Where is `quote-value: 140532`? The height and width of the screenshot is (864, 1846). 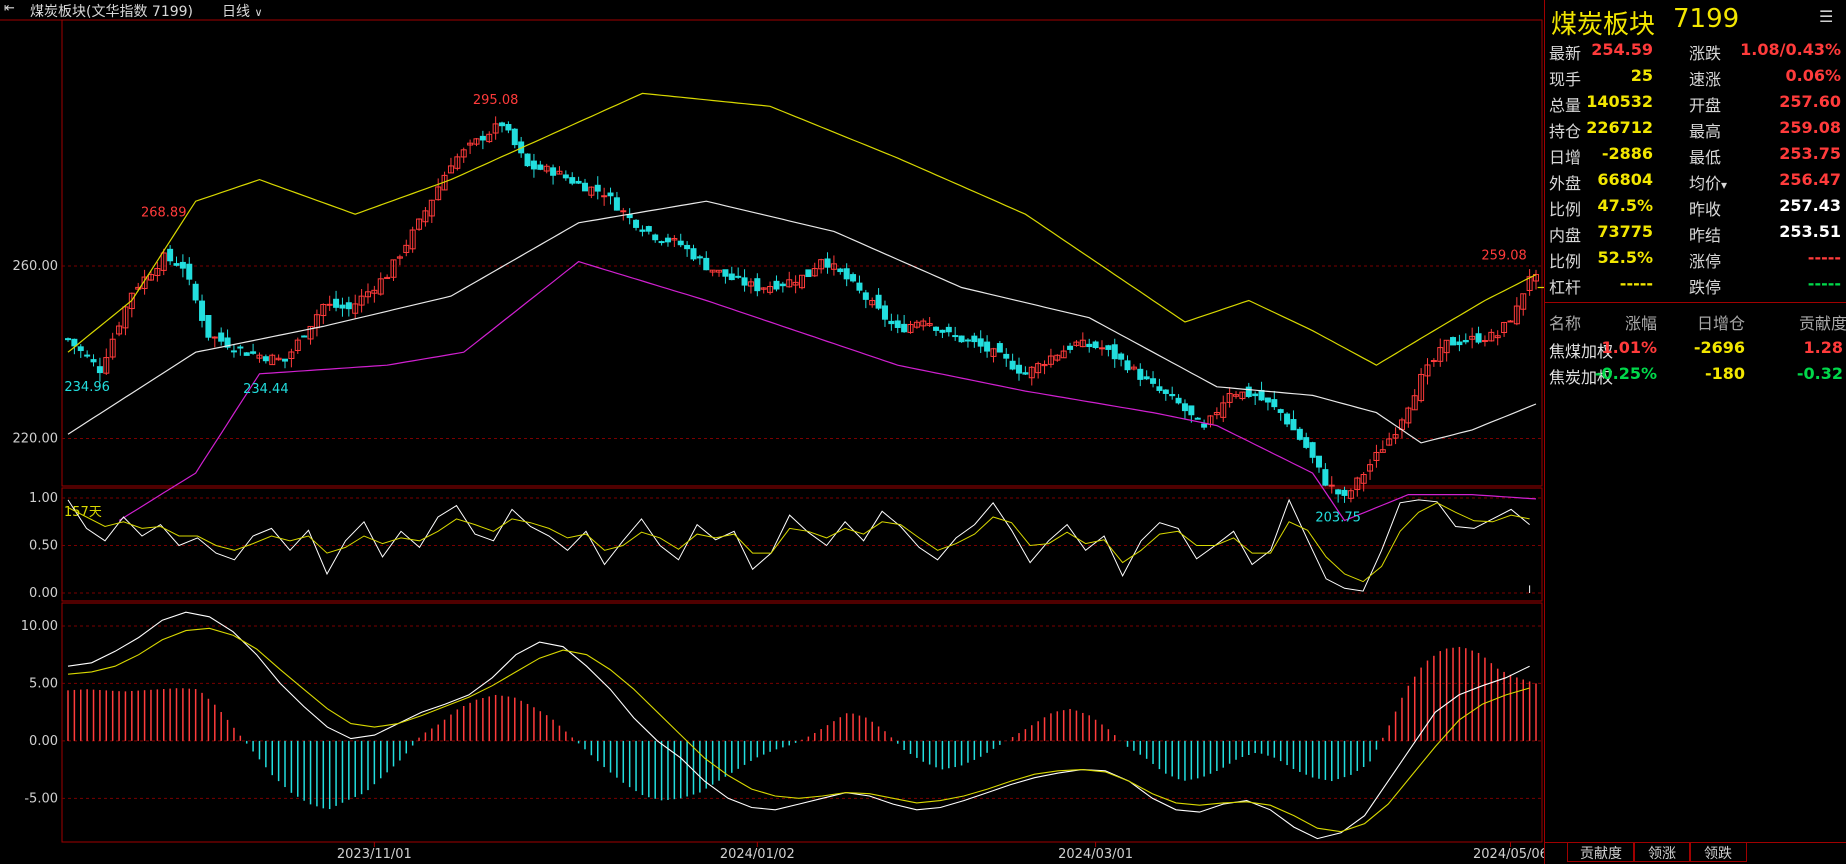 quote-value: 140532 is located at coordinates (1619, 101).